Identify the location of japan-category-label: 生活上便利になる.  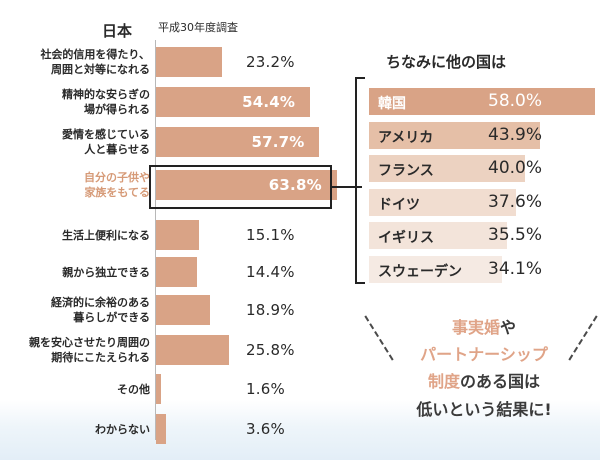
(106, 235).